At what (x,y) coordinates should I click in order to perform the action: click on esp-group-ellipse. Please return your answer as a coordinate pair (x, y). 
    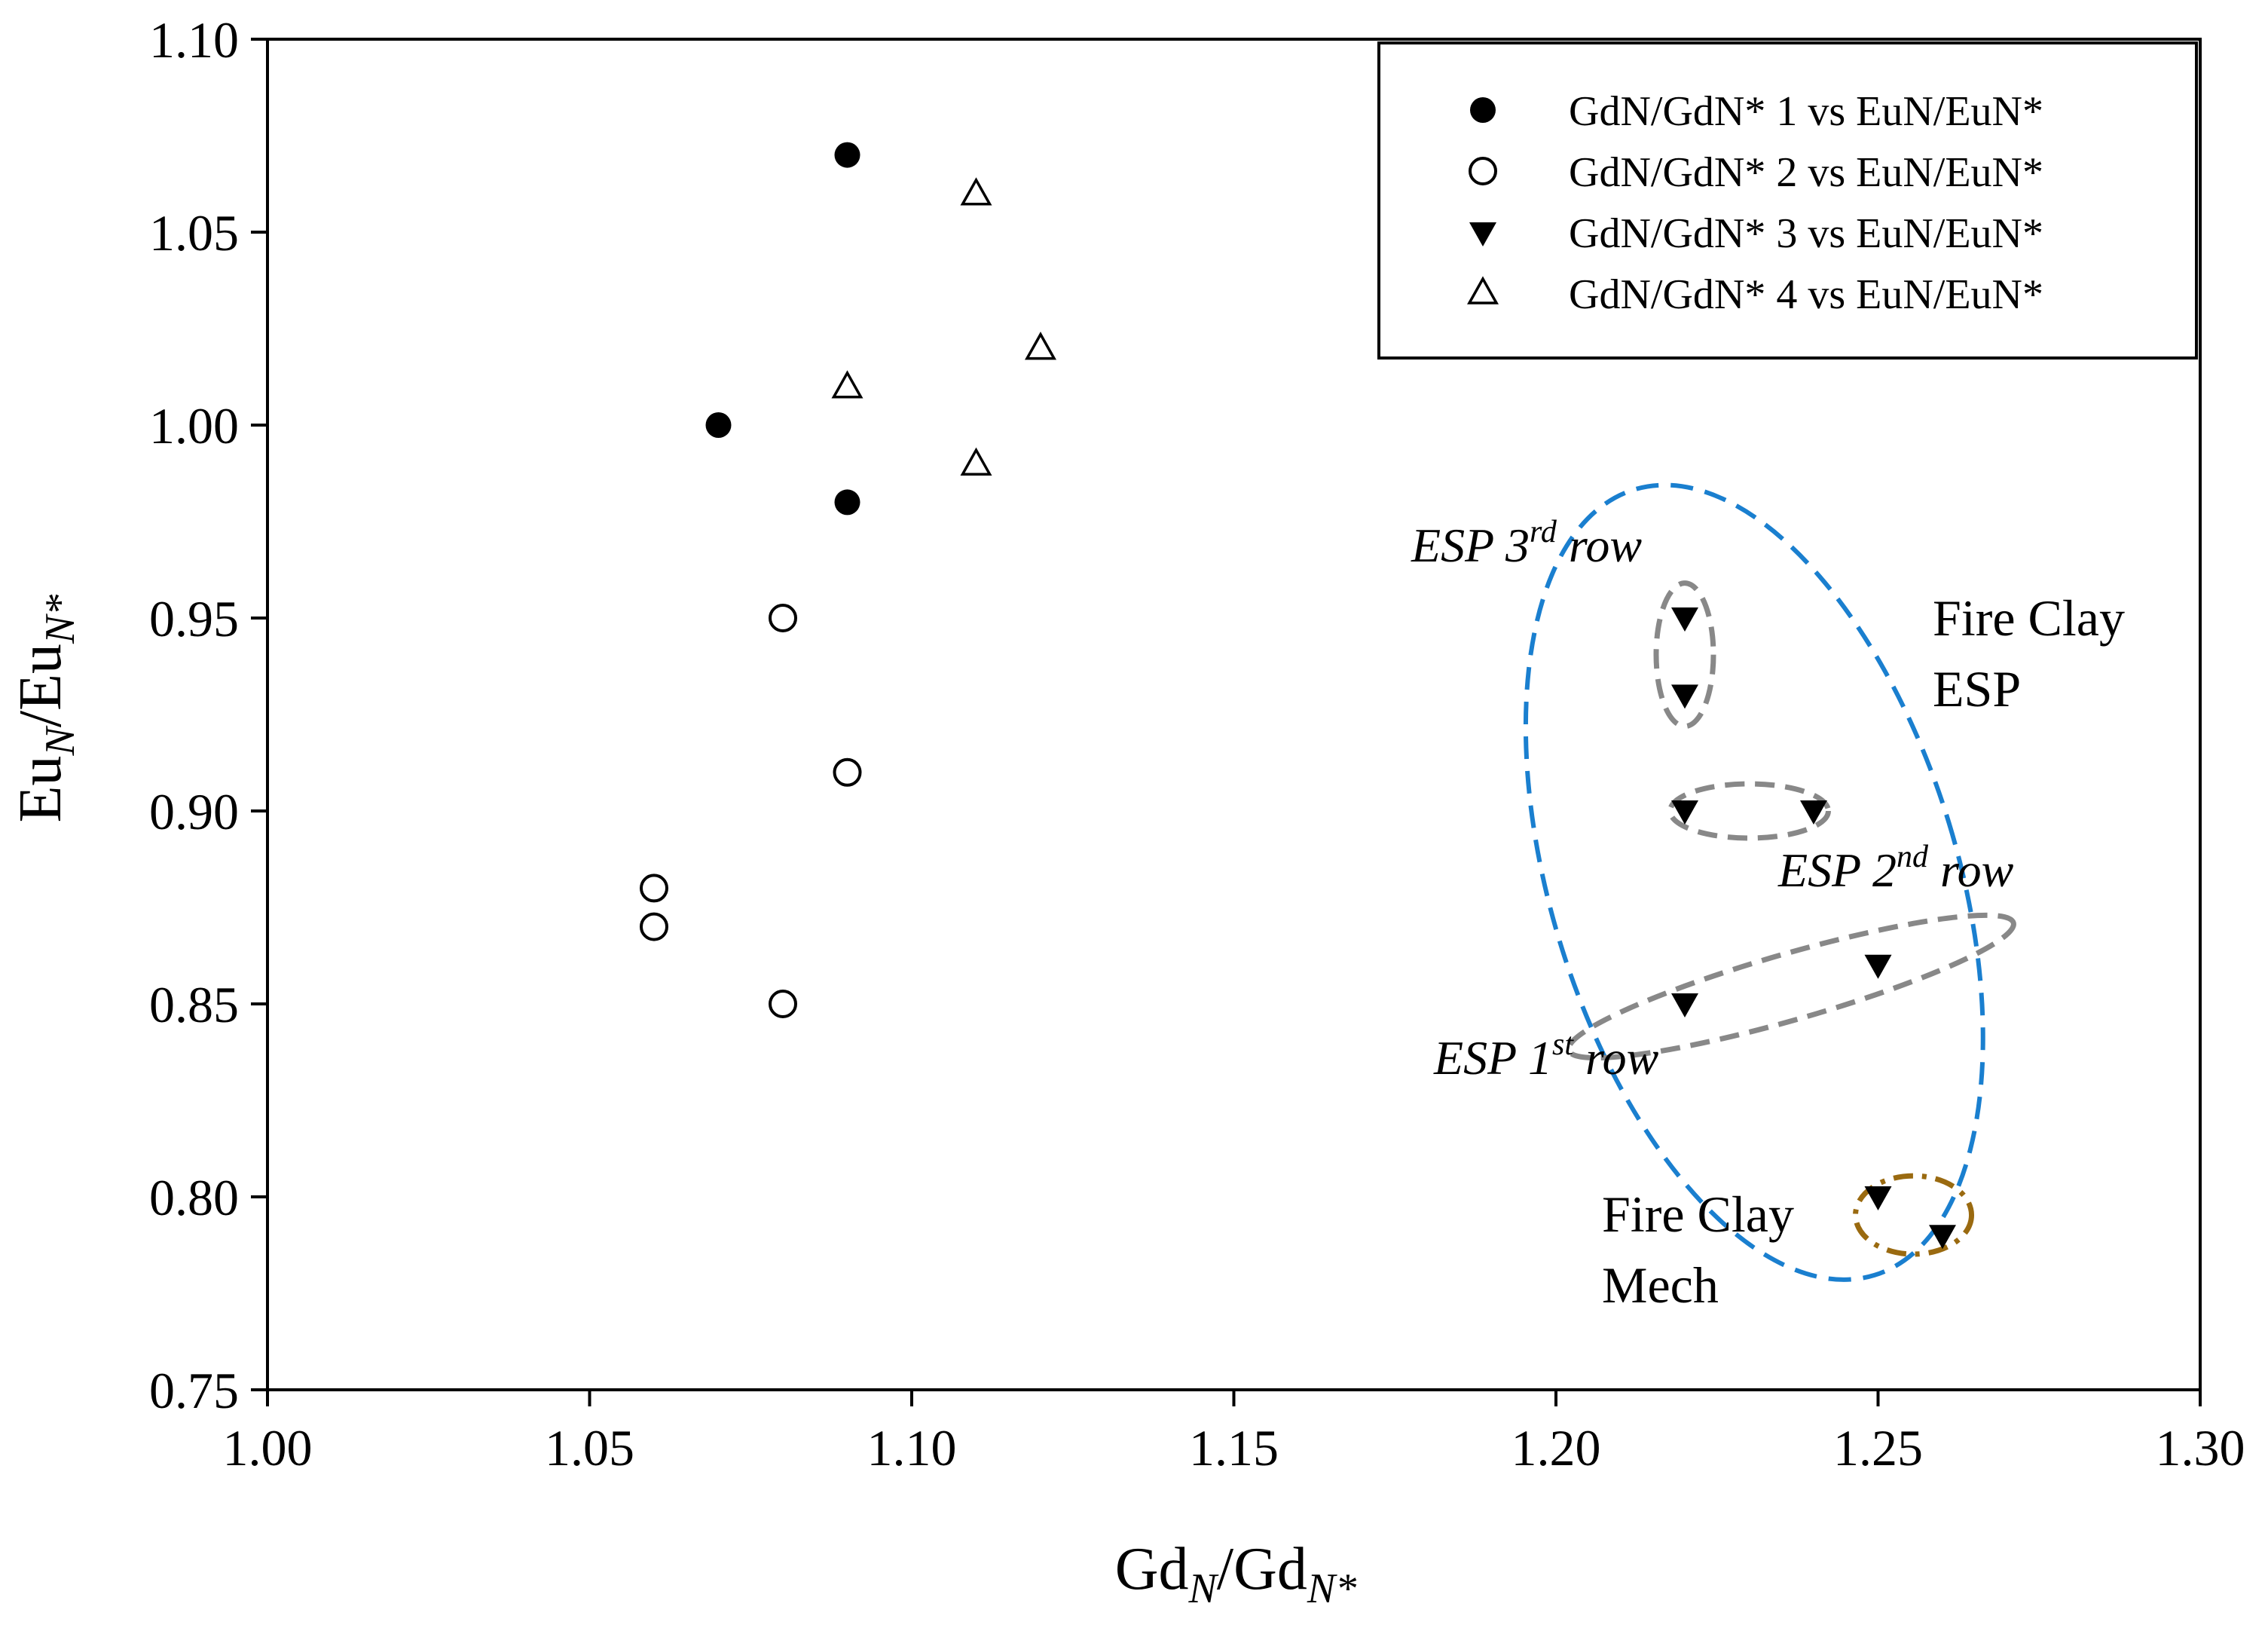
    Looking at the image, I should click on (1754, 882).